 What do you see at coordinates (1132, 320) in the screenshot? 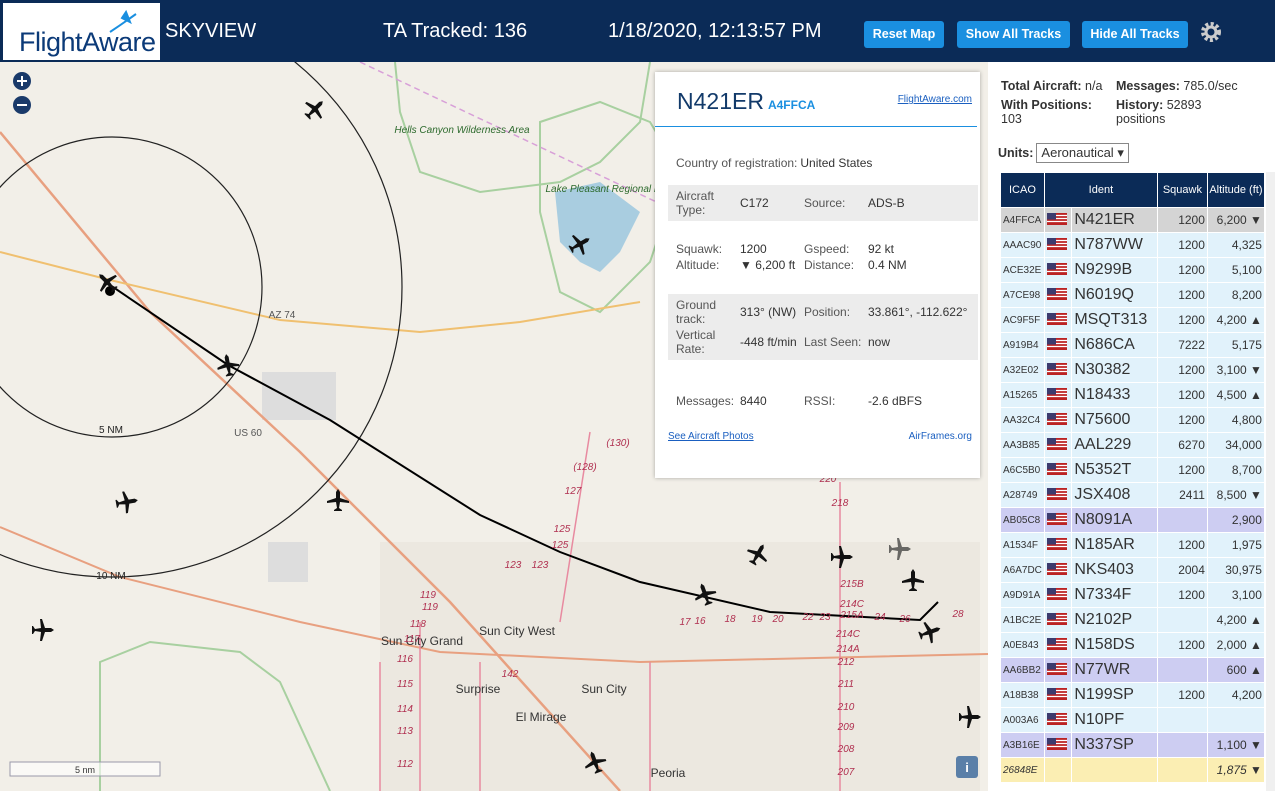
I see `table-row: AC9F5F MSQT313 1200 4,200 ▲` at bounding box center [1132, 320].